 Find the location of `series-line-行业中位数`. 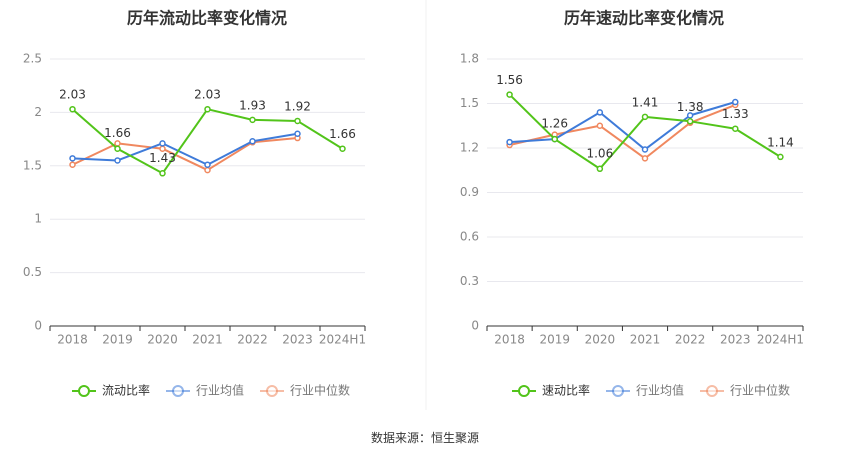

series-line-行业中位数 is located at coordinates (185, 154).